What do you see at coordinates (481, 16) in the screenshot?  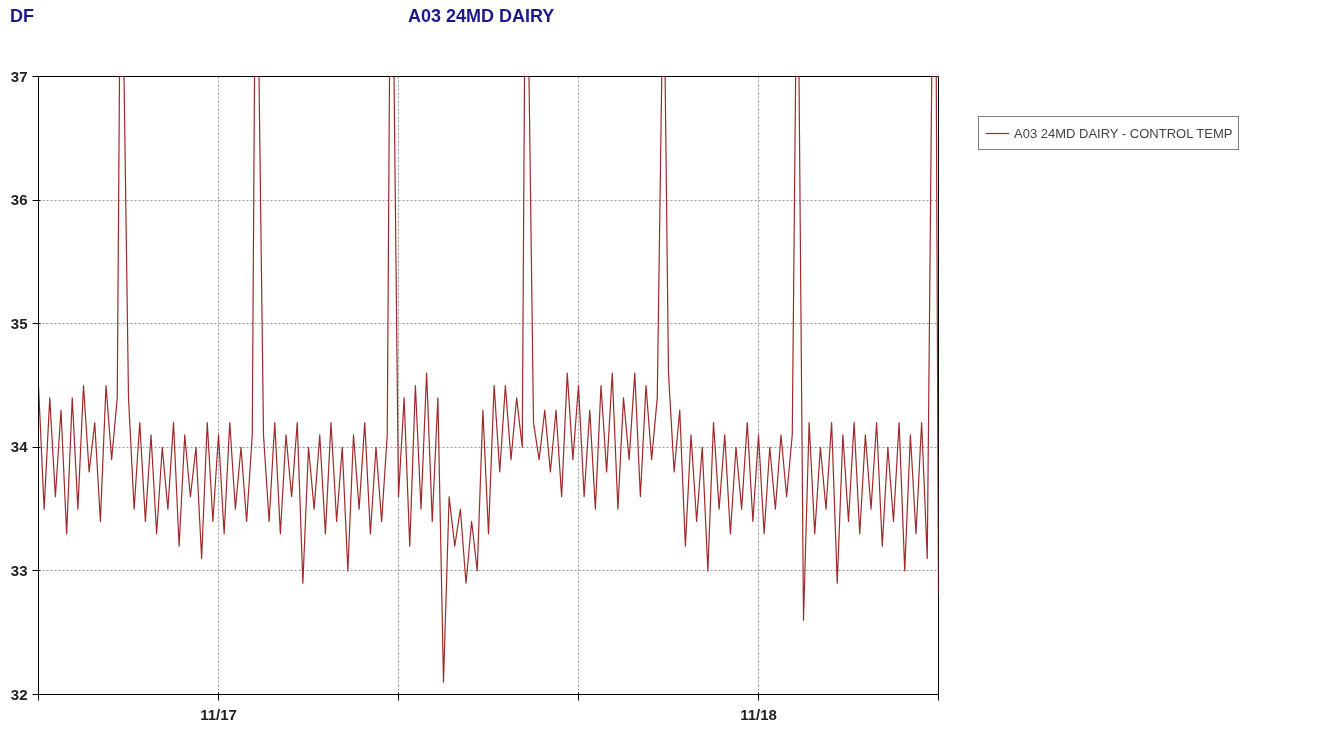 I see `chart-title: A03 24MD DAIRY` at bounding box center [481, 16].